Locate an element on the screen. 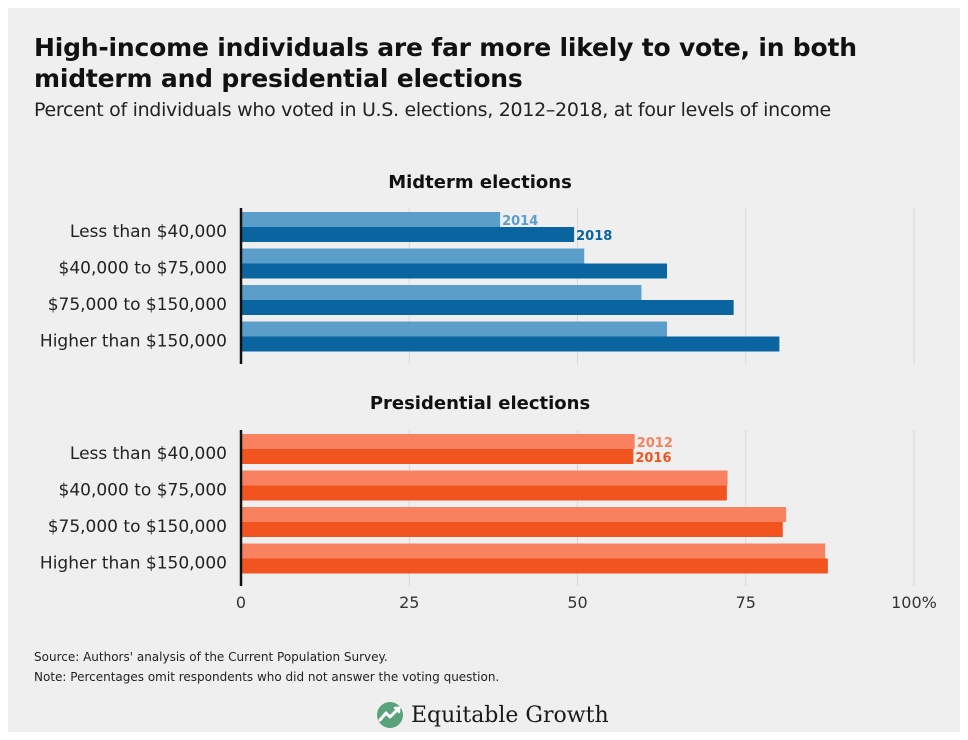 This screenshot has height=740, width=968. series-label: 2012 is located at coordinates (655, 443).